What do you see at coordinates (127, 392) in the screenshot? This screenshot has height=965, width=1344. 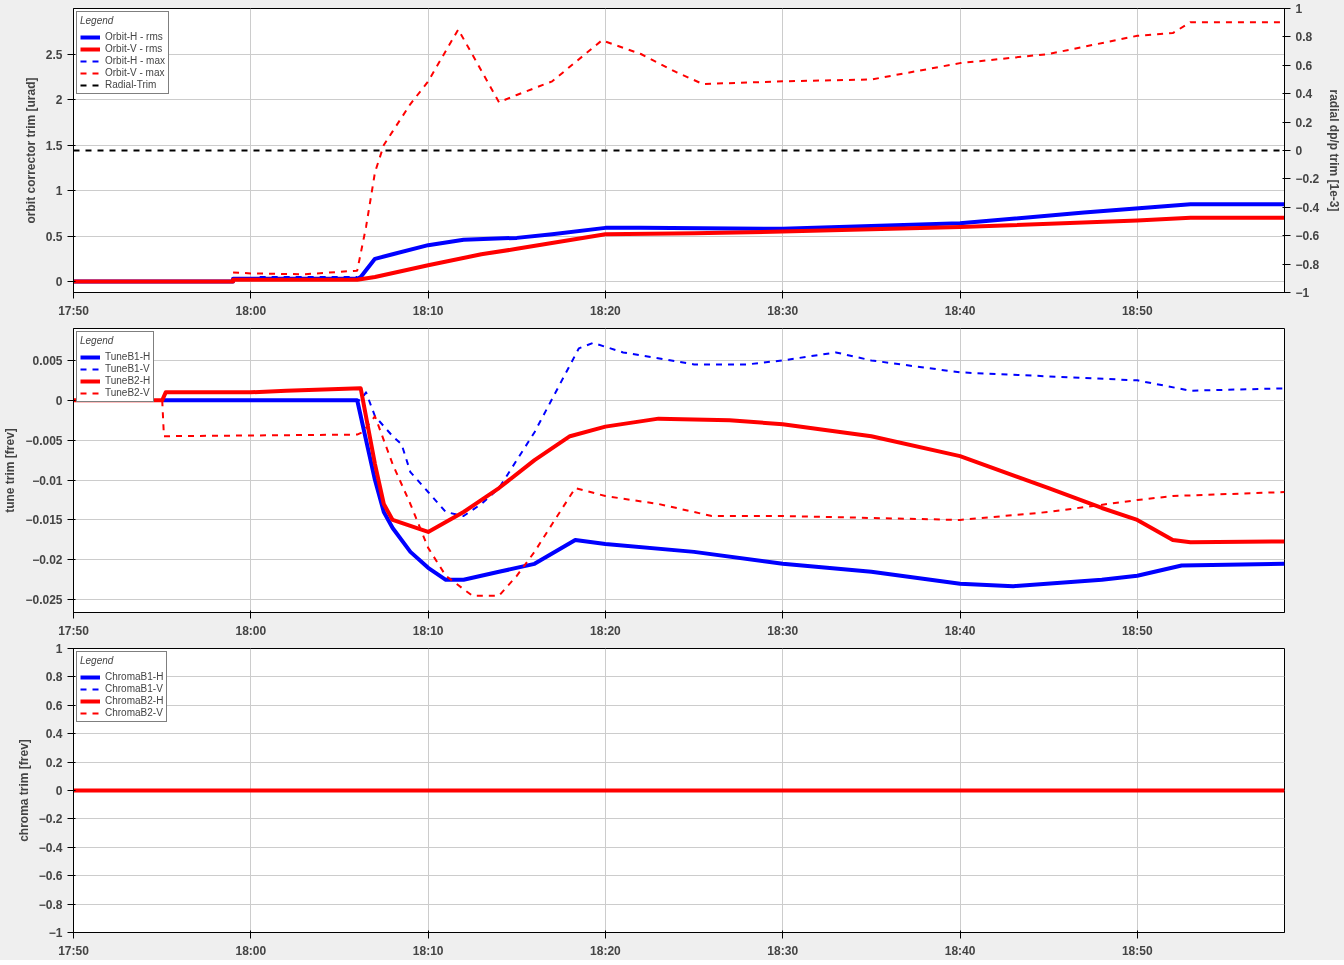 I see `legend-label: TuneB2-V` at bounding box center [127, 392].